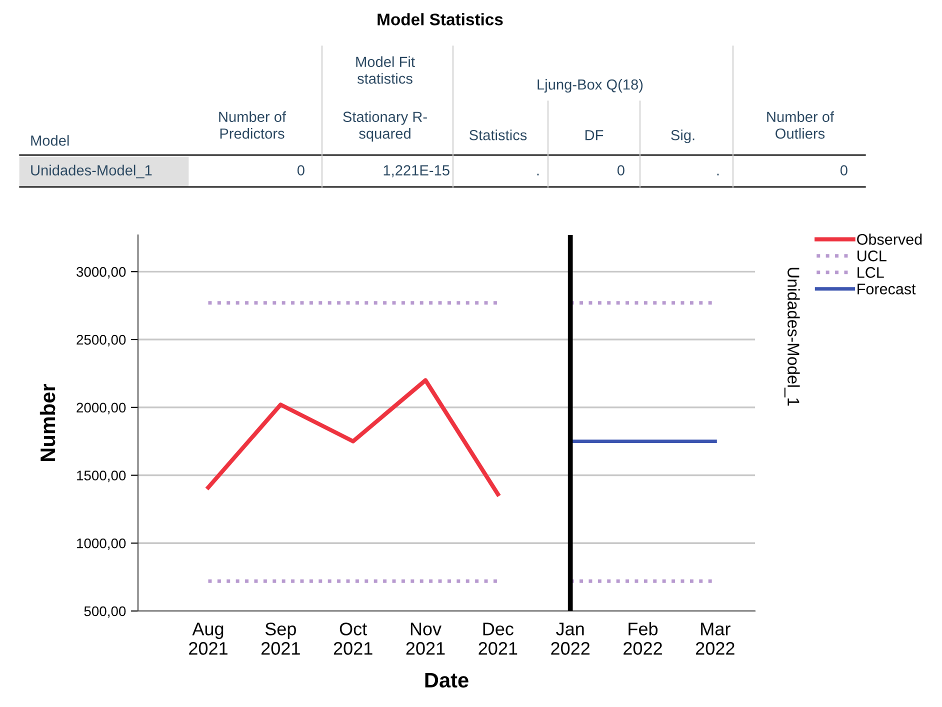 This screenshot has width=942, height=707. Describe the element at coordinates (252, 125) in the screenshot. I see `text: Number of Predictors` at that location.